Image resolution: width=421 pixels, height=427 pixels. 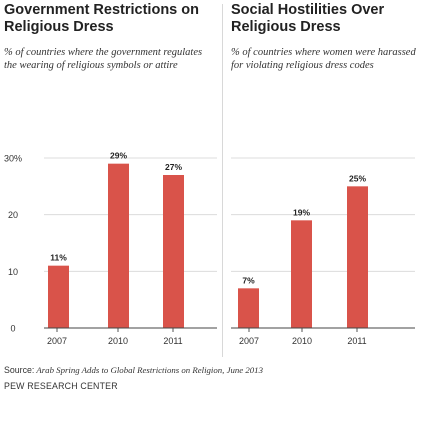 I want to click on credit-line: PEW RESEARCH CENTER, so click(x=61, y=386).